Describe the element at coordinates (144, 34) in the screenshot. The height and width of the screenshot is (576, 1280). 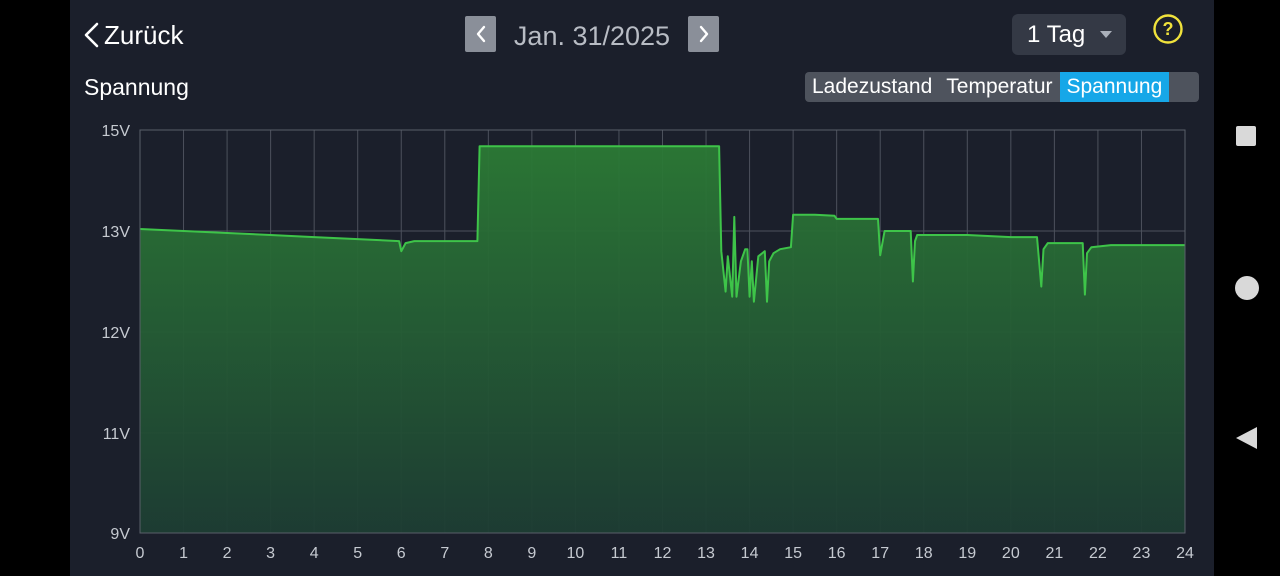
I see `back-label: Zurück` at that location.